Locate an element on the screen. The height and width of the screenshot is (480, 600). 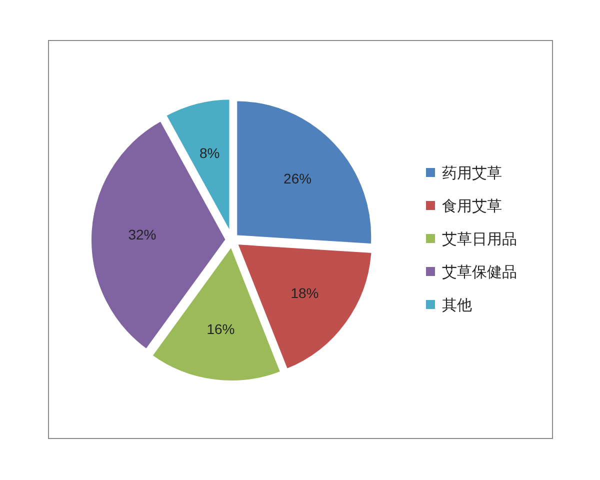
legend-label: 食用艾草 is located at coordinates (472, 206).